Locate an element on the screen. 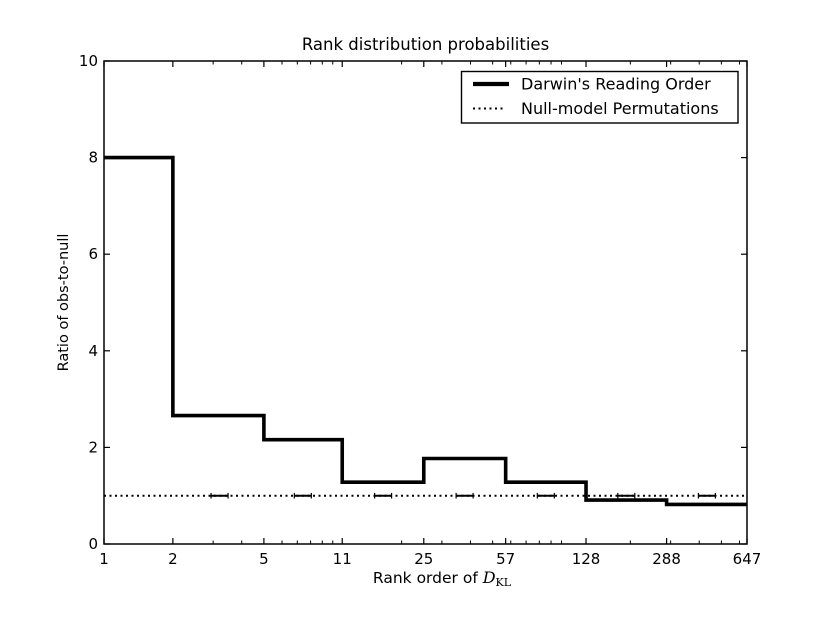 Image resolution: width=830 pixels, height=623 pixels. y-axis-label: Ratio of obs-to-null is located at coordinates (64, 303).